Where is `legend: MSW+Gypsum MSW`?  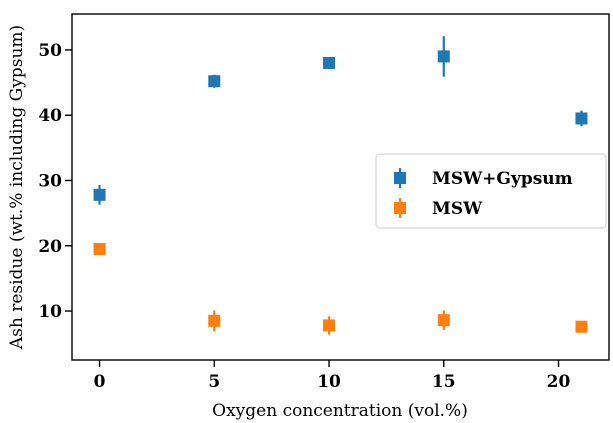 legend: MSW+Gypsum MSW is located at coordinates (491, 191).